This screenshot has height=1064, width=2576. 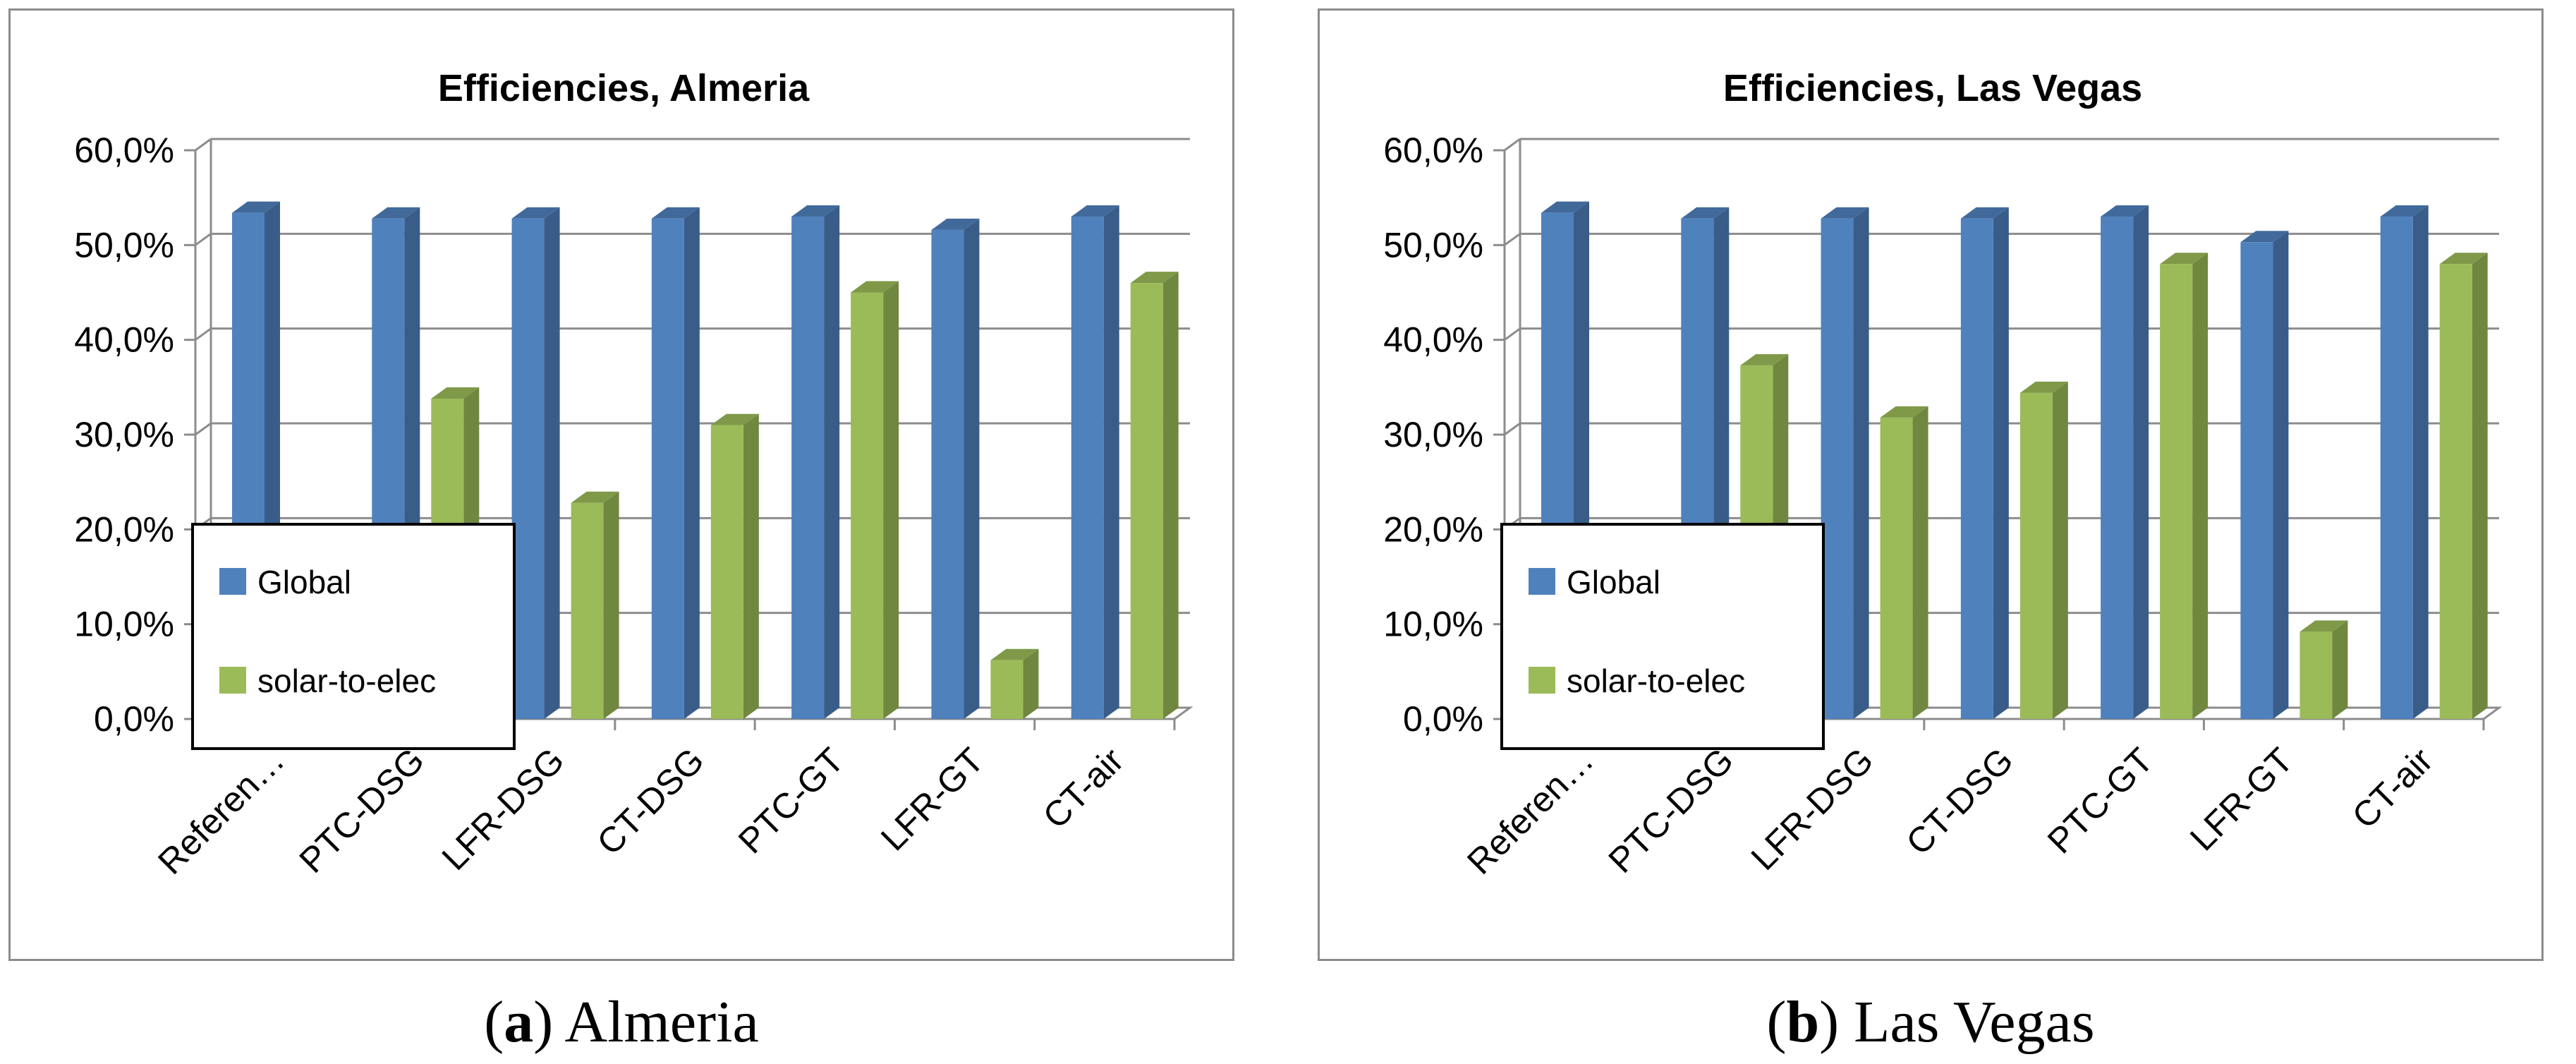 I want to click on caption-letter-b: b, so click(x=1803, y=1022).